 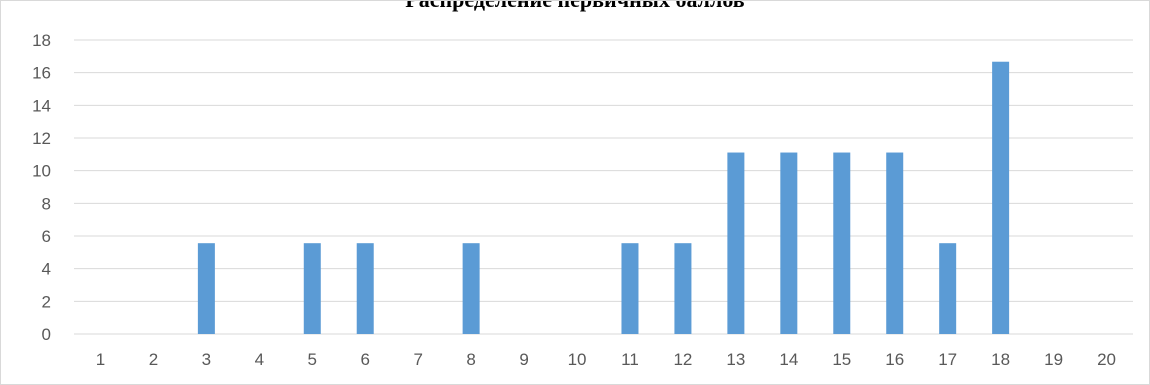 What do you see at coordinates (46, 203) in the screenshot?
I see `y-tick-label: 8` at bounding box center [46, 203].